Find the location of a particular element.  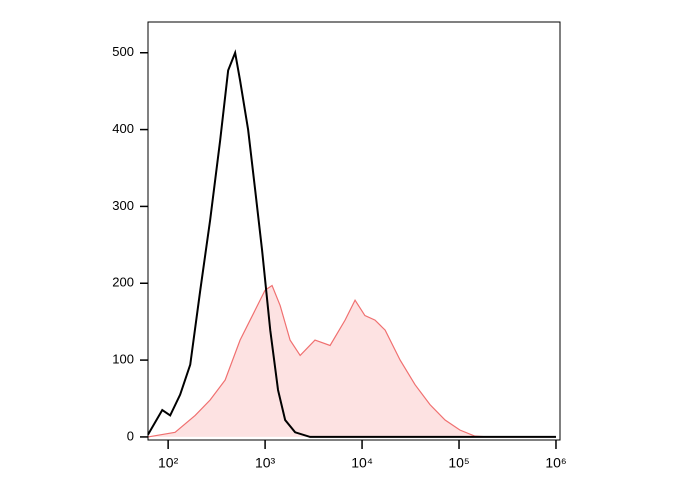

y-tick-label: 400 is located at coordinates (123, 128).